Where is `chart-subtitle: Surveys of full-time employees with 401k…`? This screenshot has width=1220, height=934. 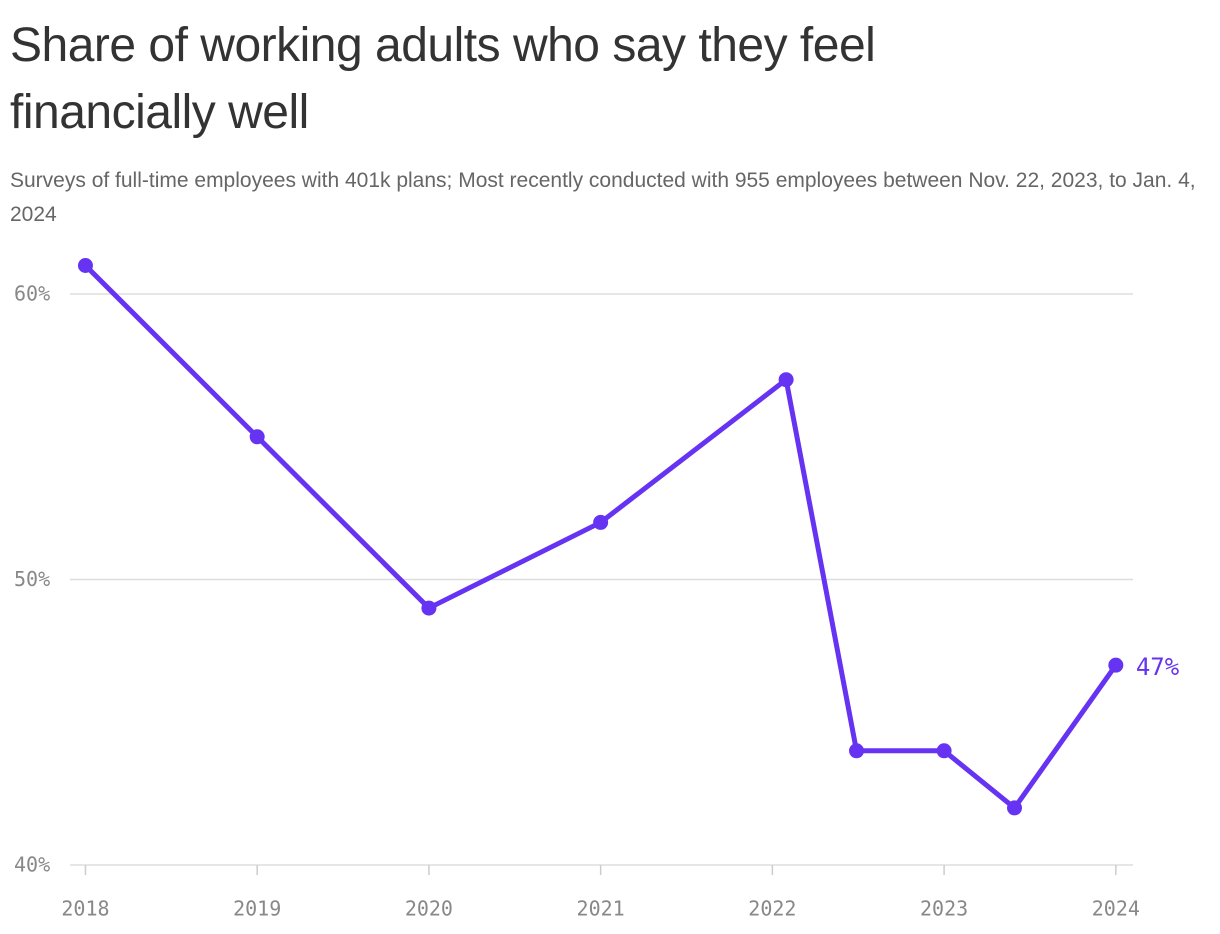
chart-subtitle: Surveys of full-time employees with 401k… is located at coordinates (603, 197).